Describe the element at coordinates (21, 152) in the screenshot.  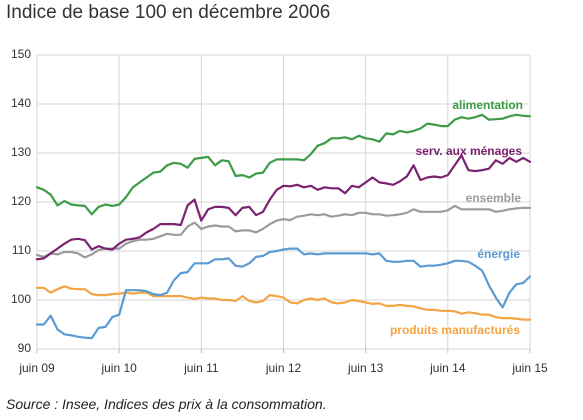
I see `y-tick-label: 130` at that location.